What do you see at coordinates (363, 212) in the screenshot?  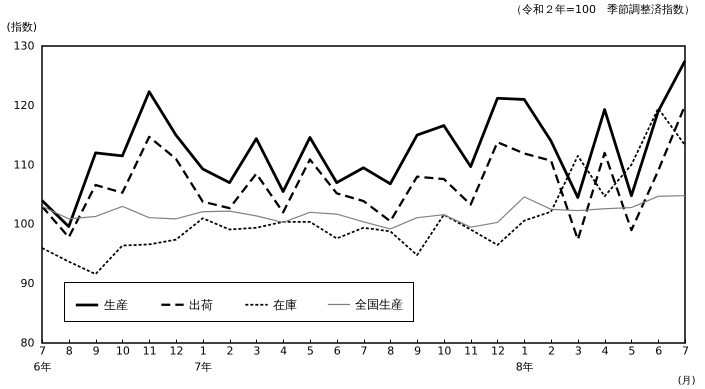 I see `line-series` at bounding box center [363, 212].